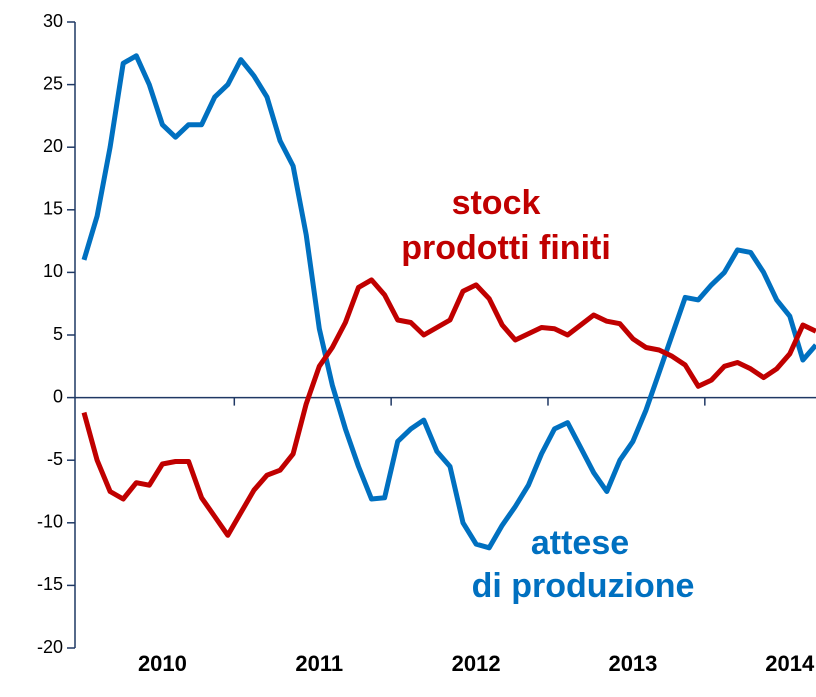 Image resolution: width=816 pixels, height=697 pixels. What do you see at coordinates (580, 543) in the screenshot?
I see `annotation: attese` at bounding box center [580, 543].